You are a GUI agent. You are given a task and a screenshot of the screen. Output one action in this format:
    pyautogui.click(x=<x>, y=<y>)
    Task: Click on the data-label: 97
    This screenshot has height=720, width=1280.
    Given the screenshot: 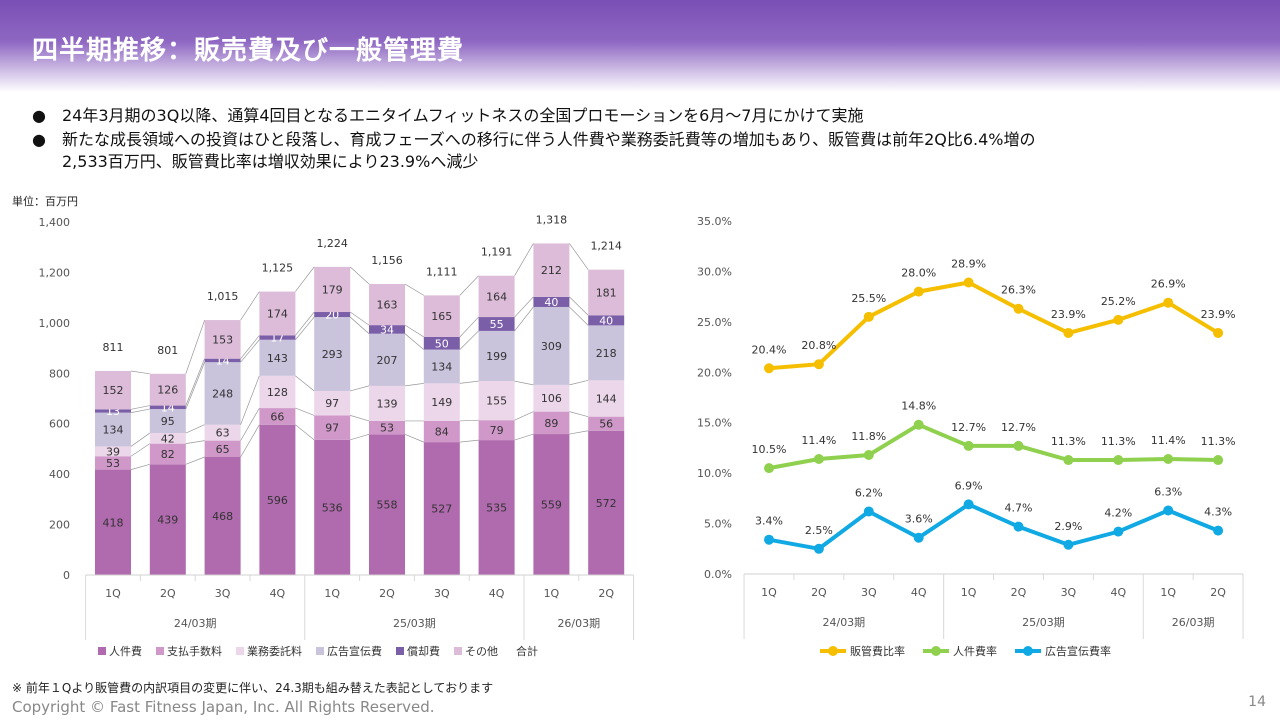 What is the action you would take?
    pyautogui.click(x=332, y=403)
    